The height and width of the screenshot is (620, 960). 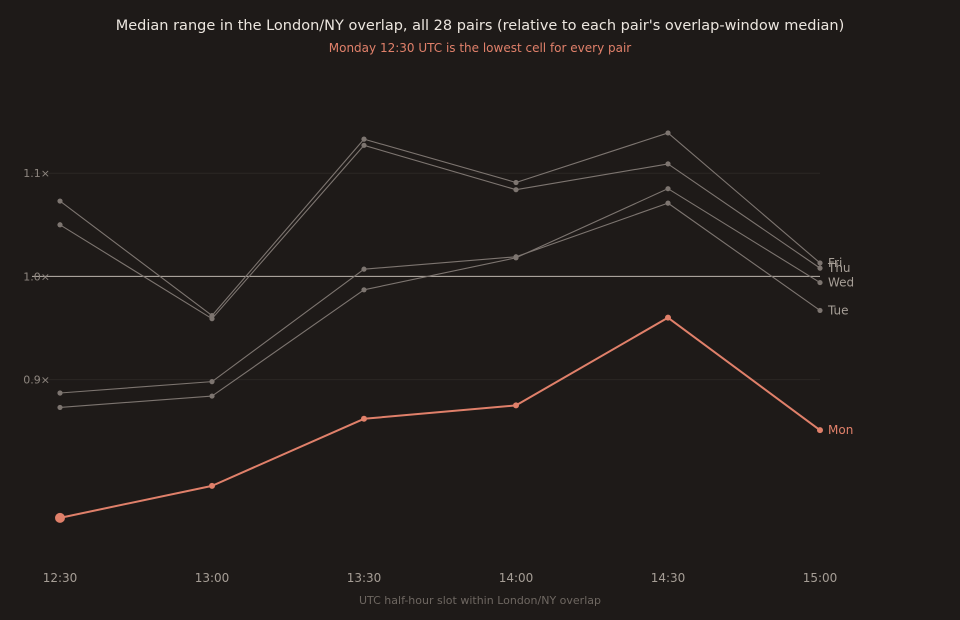 I want to click on series-label-fri: Fri, so click(x=835, y=263).